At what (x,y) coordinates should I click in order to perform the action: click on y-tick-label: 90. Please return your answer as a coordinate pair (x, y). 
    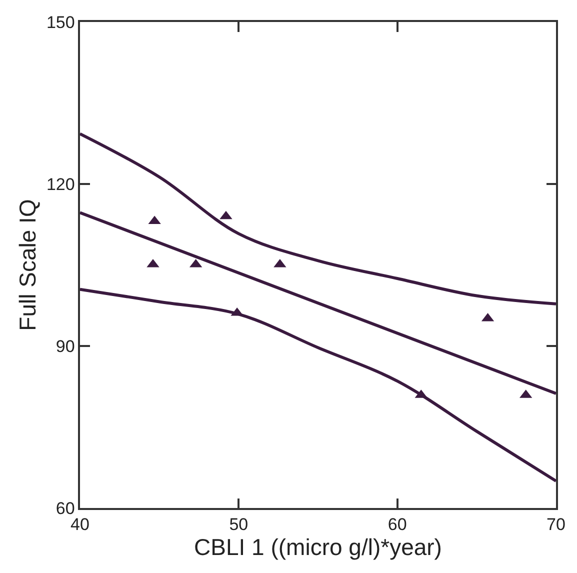
    Looking at the image, I should click on (65, 346).